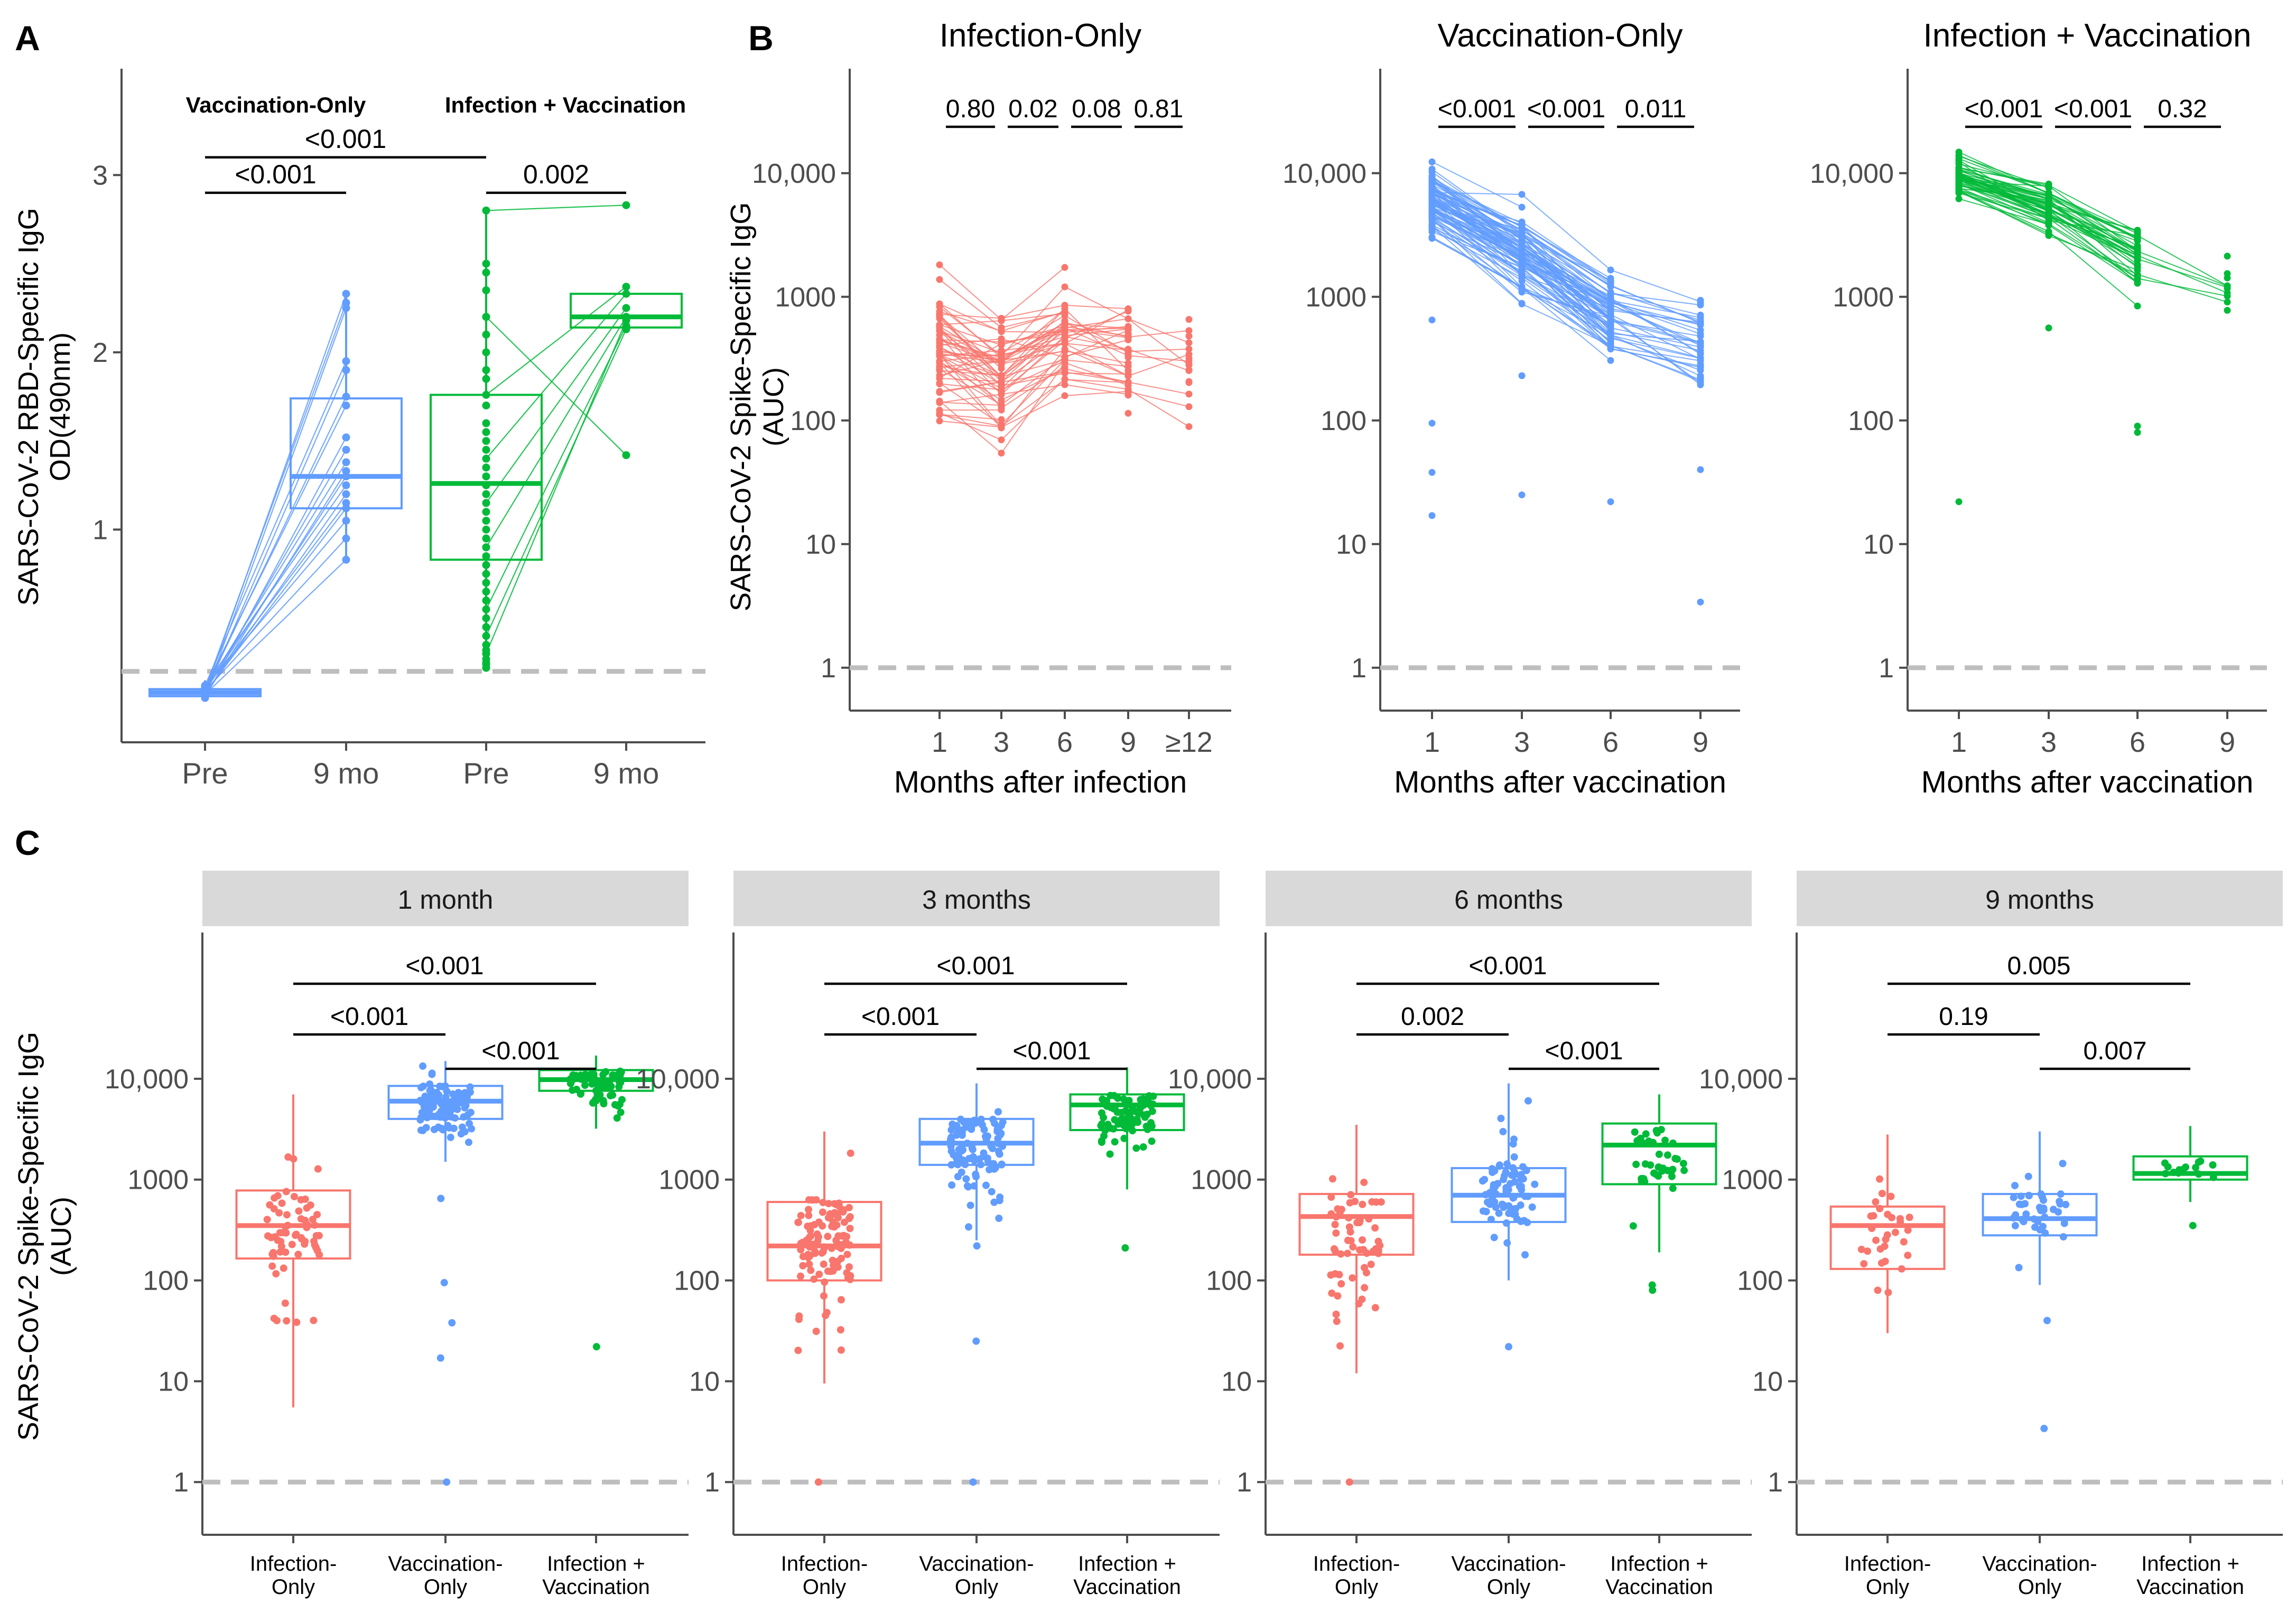 Image resolution: width=2296 pixels, height=1604 pixels. What do you see at coordinates (275, 174) in the screenshot?
I see `panel-A-bracket-label: <0.001` at bounding box center [275, 174].